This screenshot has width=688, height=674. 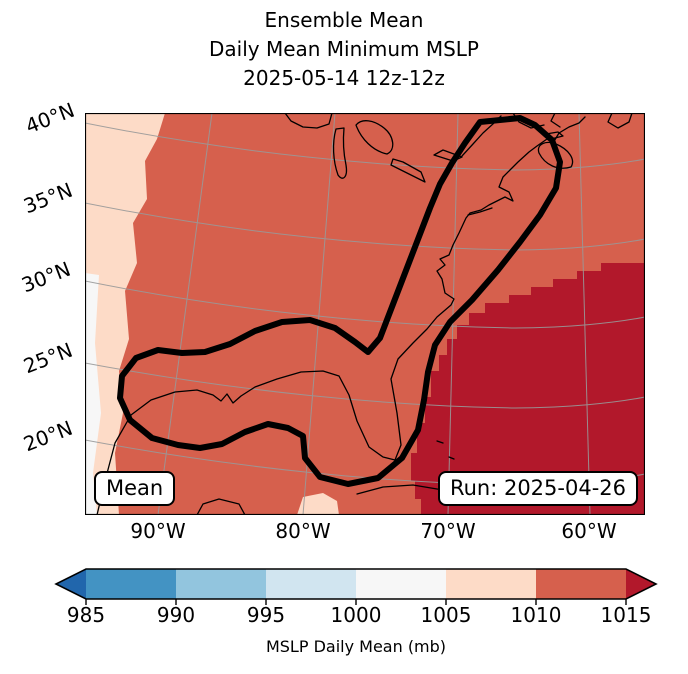 What do you see at coordinates (48, 198) in the screenshot?
I see `lat-label-35n: 35°N` at bounding box center [48, 198].